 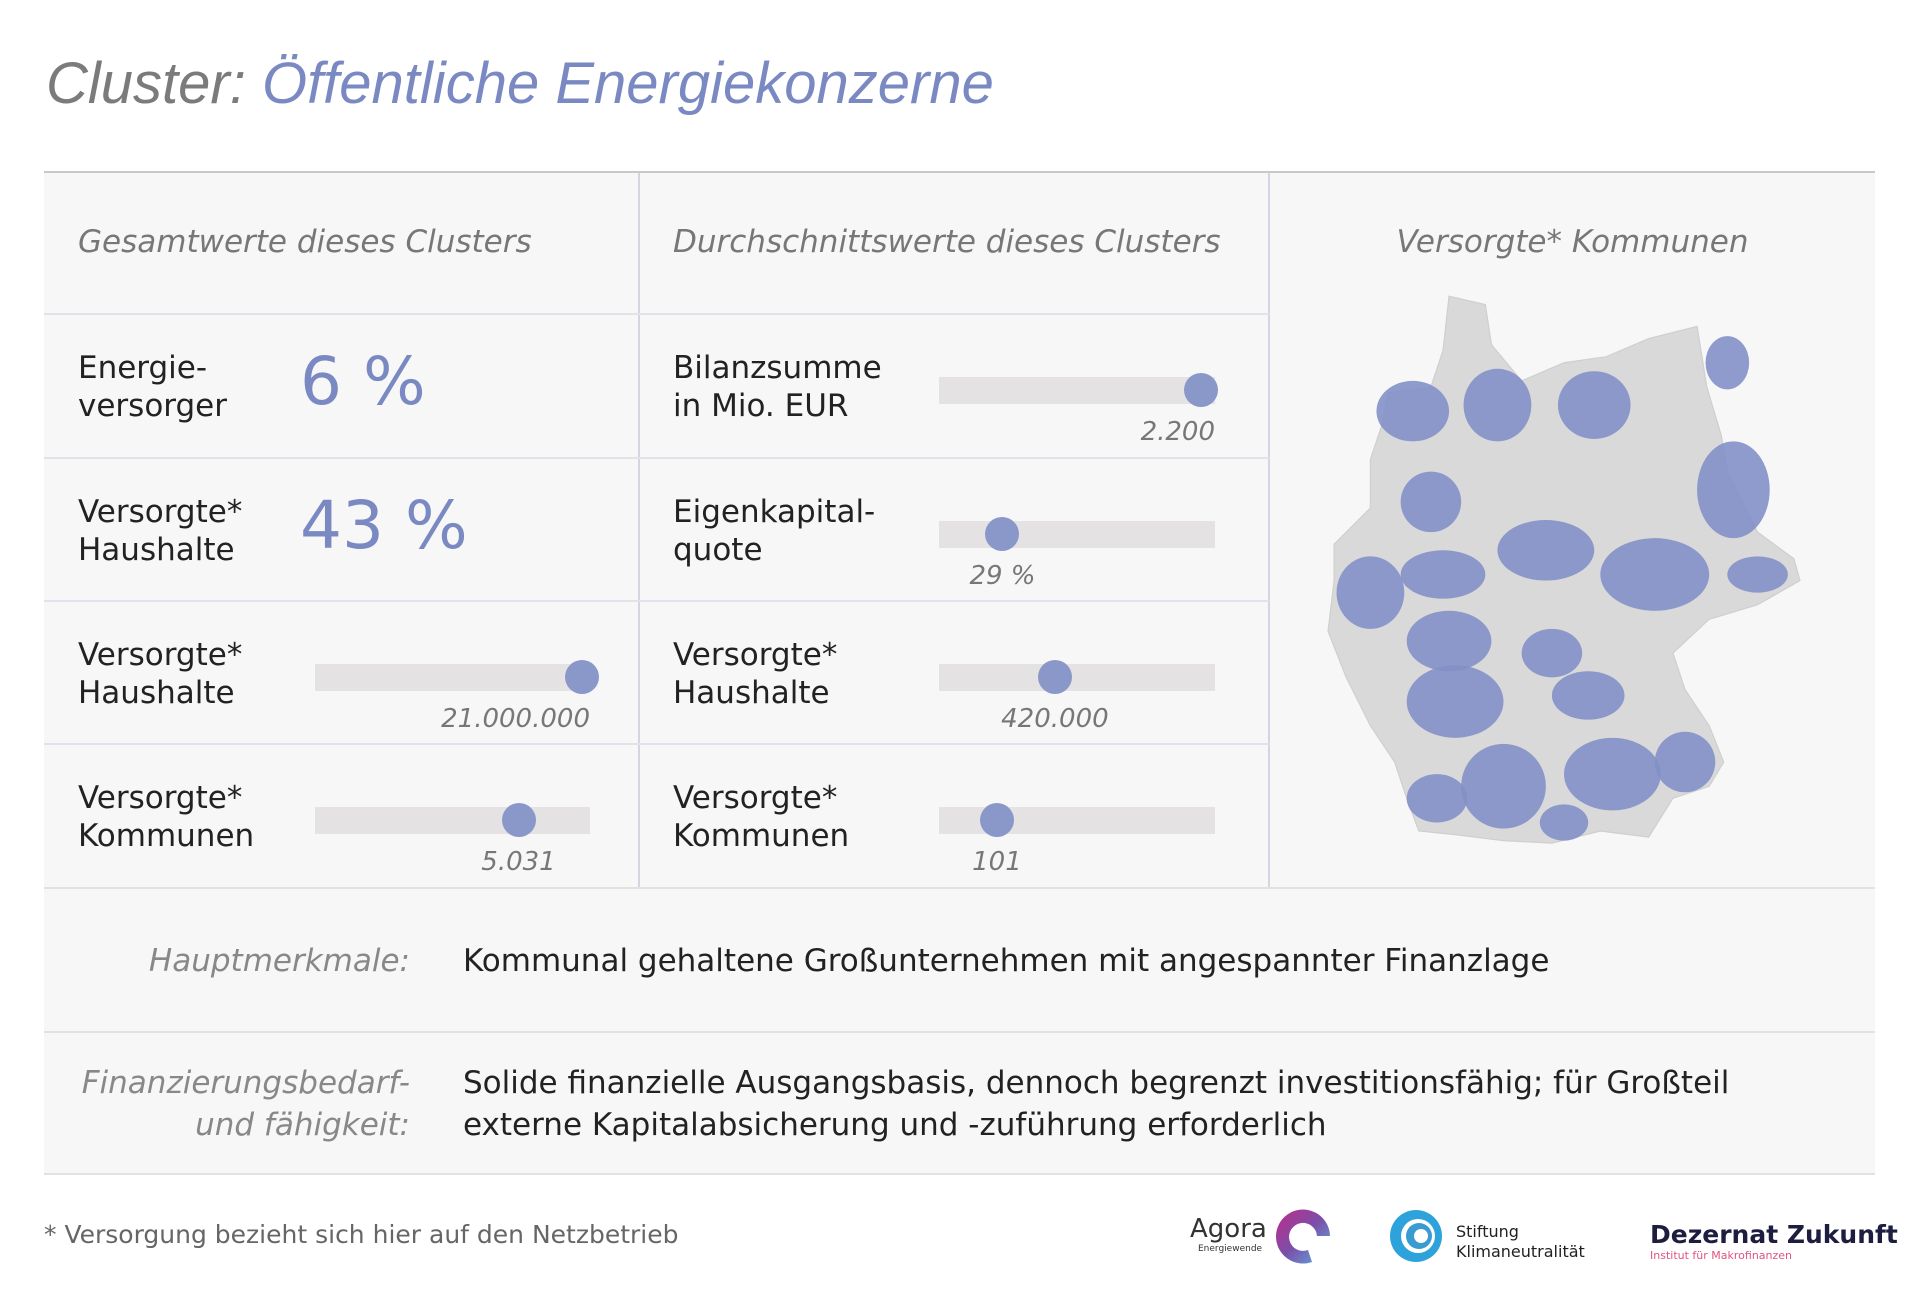 I want to click on slider-value: 101, so click(x=997, y=862).